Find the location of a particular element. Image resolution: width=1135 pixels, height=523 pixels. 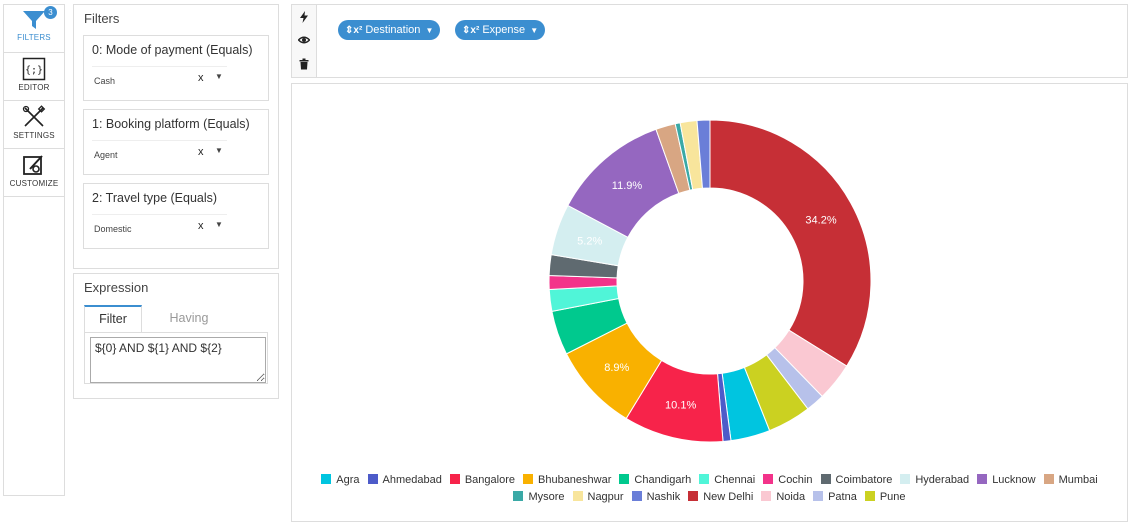

sort-power-icon: ⇕x² is located at coordinates (354, 30).